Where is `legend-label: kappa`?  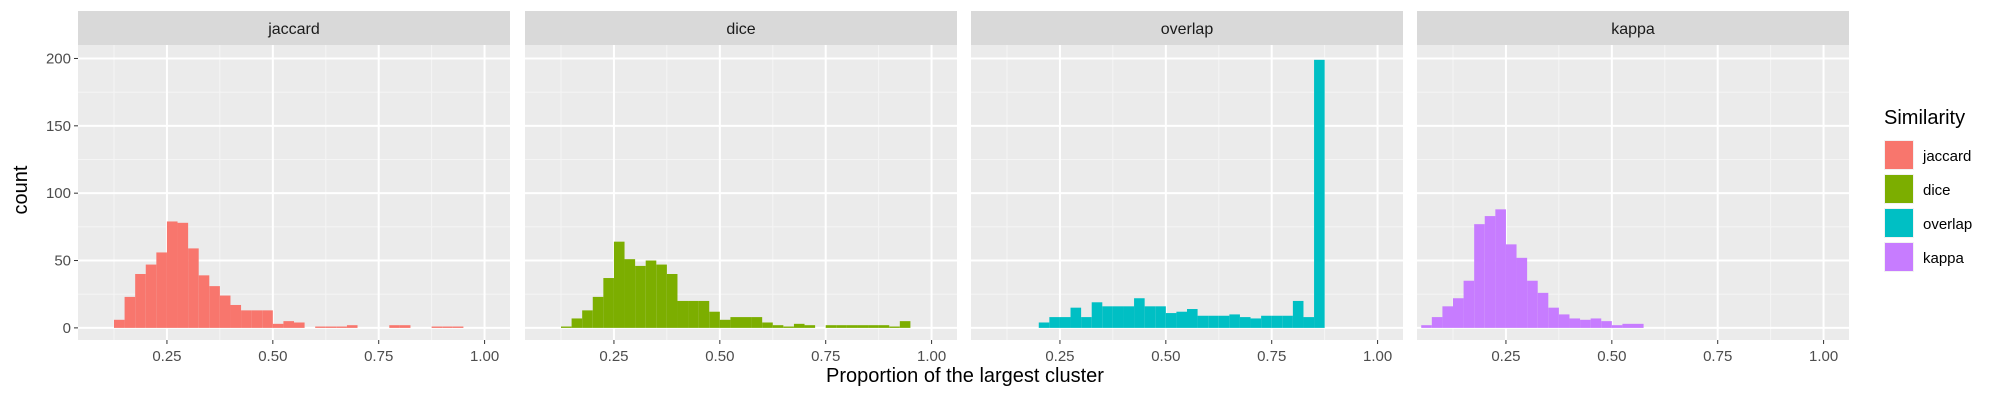
legend-label: kappa is located at coordinates (1944, 258).